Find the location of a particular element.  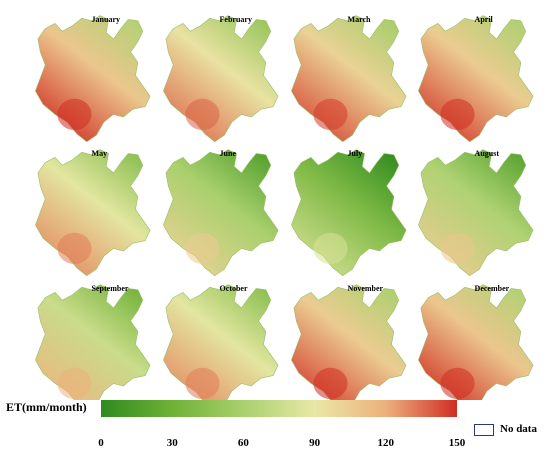

map-hotspot-november is located at coordinates (330, 383).